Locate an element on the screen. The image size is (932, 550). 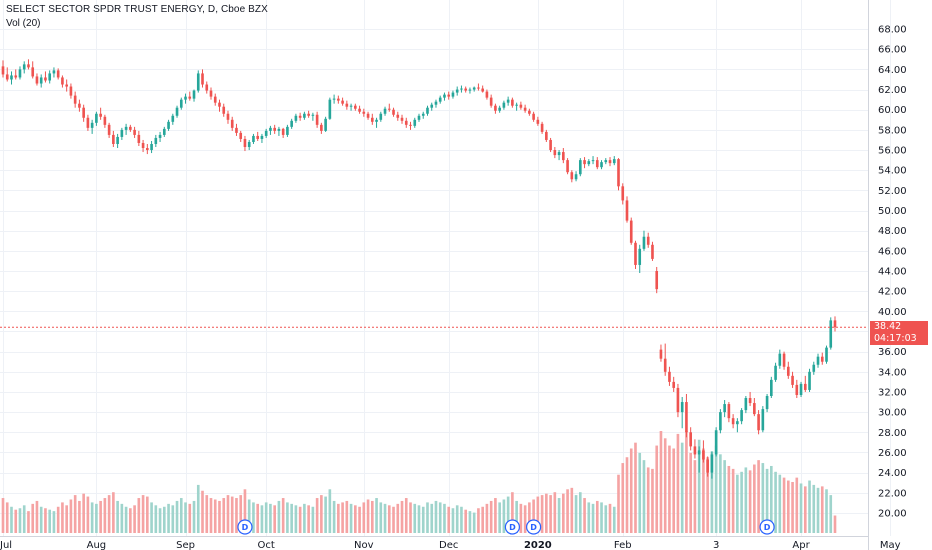
time-tick-label: 2020 is located at coordinates (538, 545).